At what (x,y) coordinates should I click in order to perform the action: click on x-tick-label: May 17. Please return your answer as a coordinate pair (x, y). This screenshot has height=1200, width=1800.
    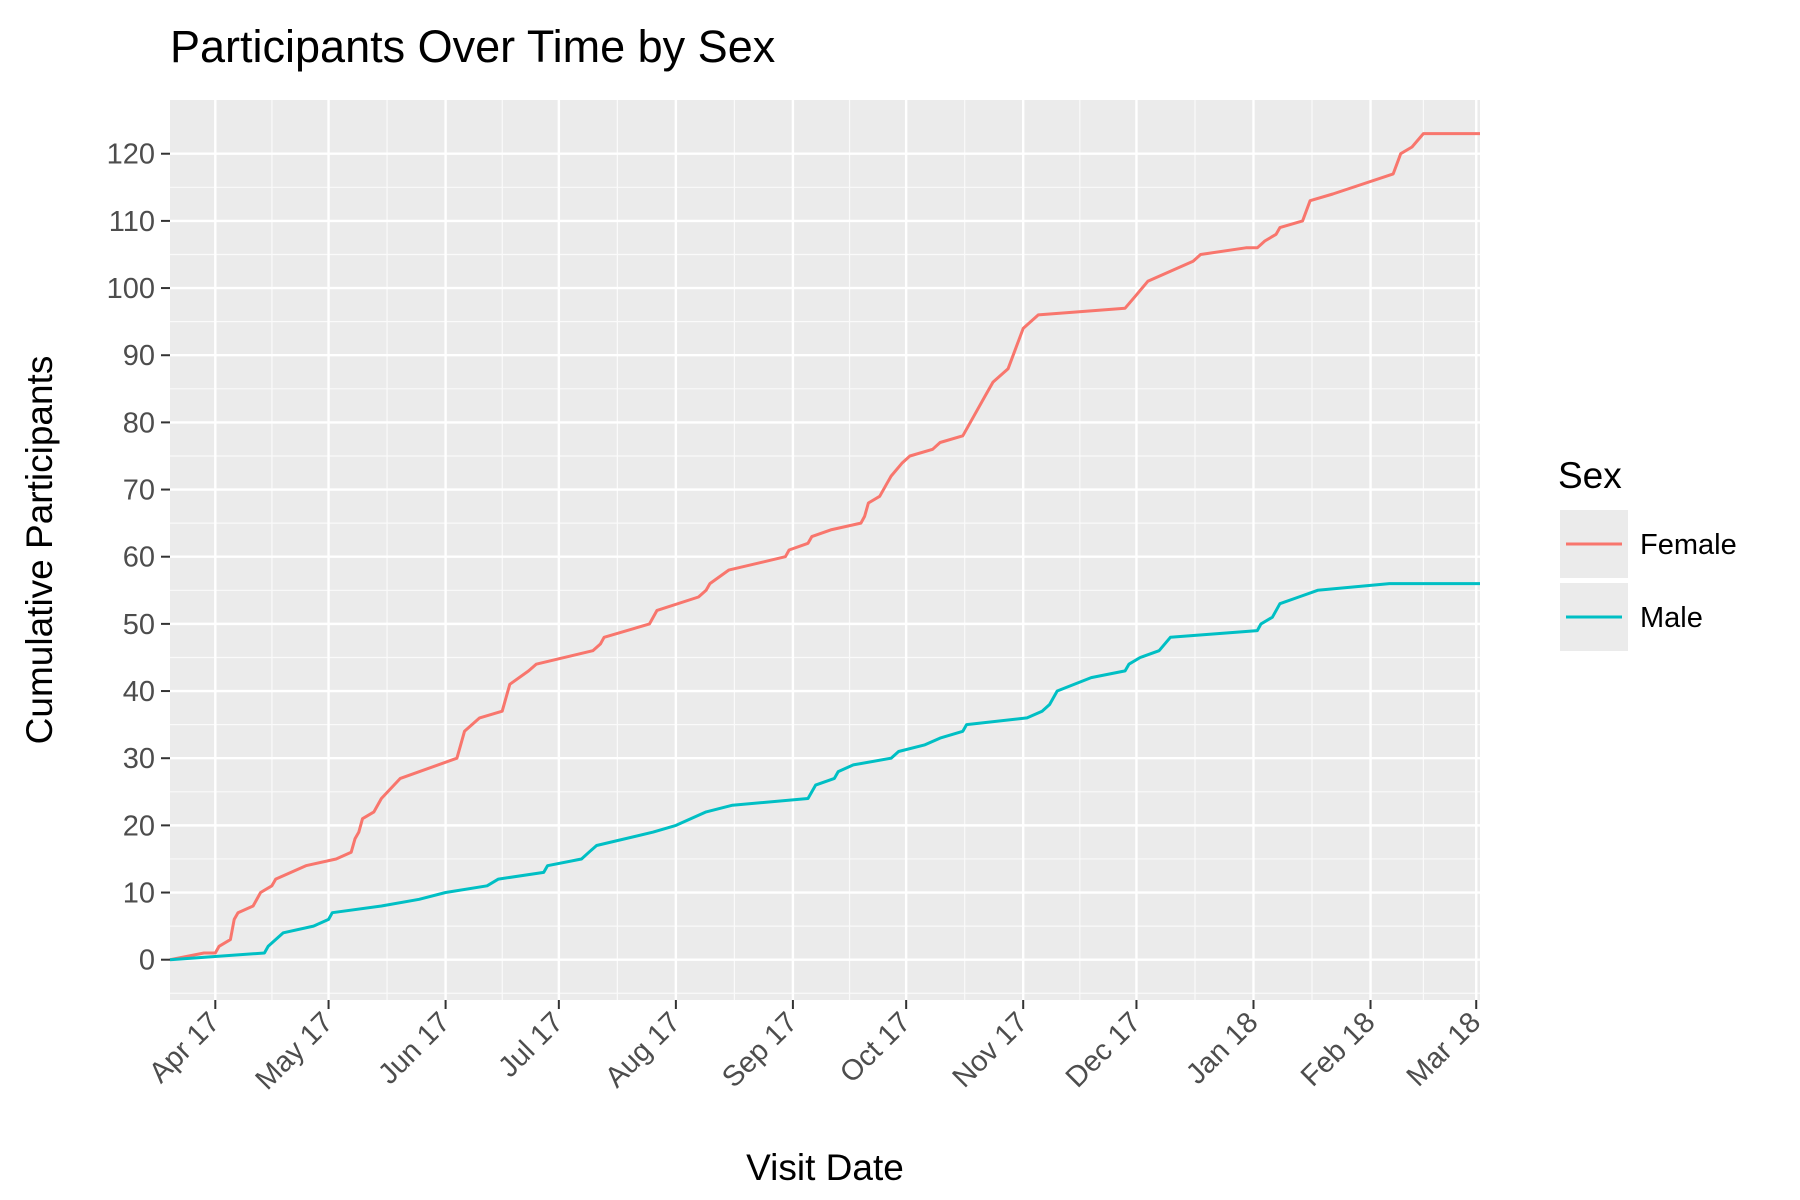
    Looking at the image, I should click on (295, 1051).